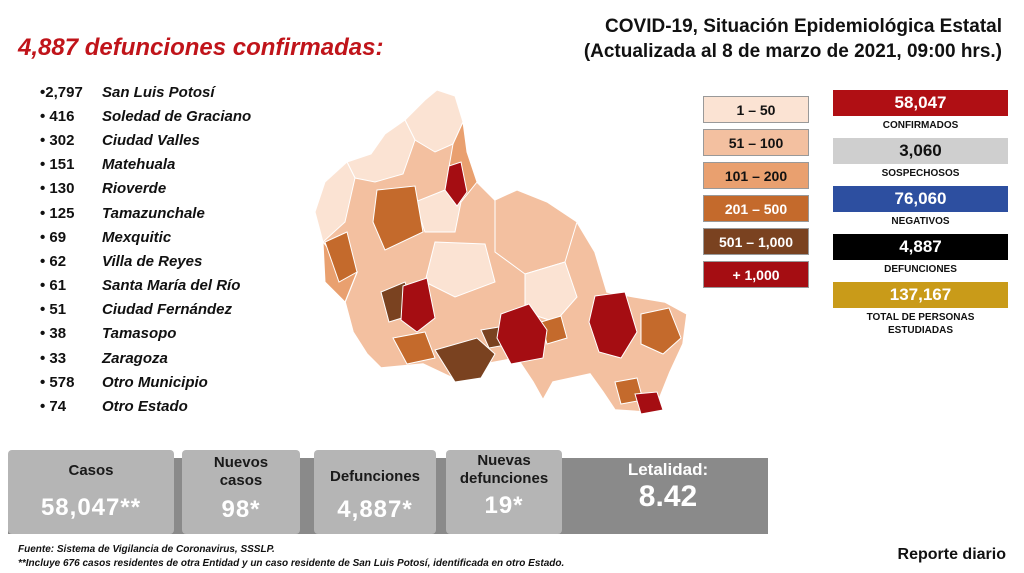  Describe the element at coordinates (920, 324) in the screenshot. I see `stat-label: TOTAL DE PERSONAS ESTUDIADAS` at that location.